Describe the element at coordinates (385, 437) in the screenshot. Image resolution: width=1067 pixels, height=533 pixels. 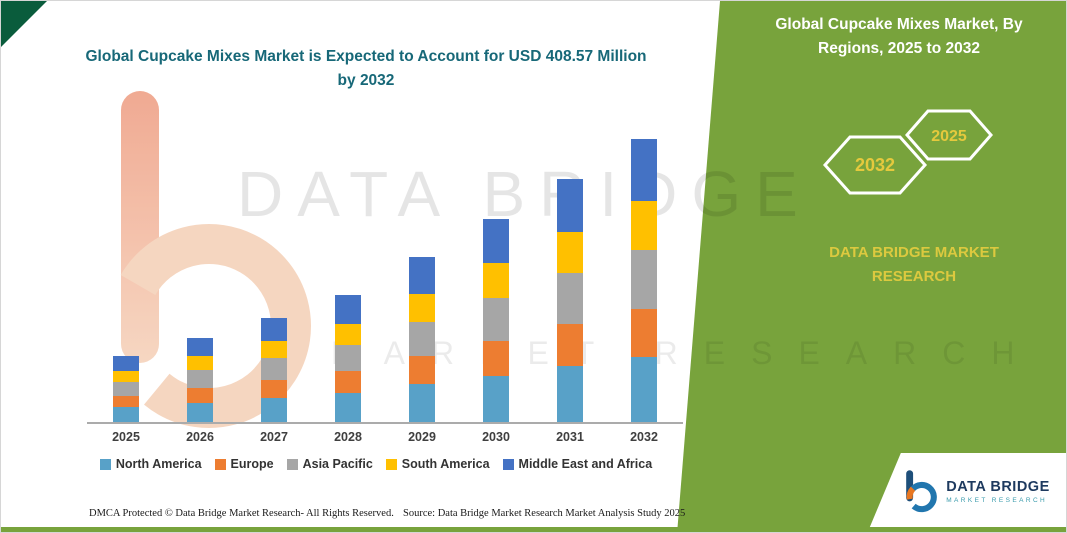
I see `x-axis-labels: 2025 2026 2027 2028 2029 2030 2031 2032` at that location.